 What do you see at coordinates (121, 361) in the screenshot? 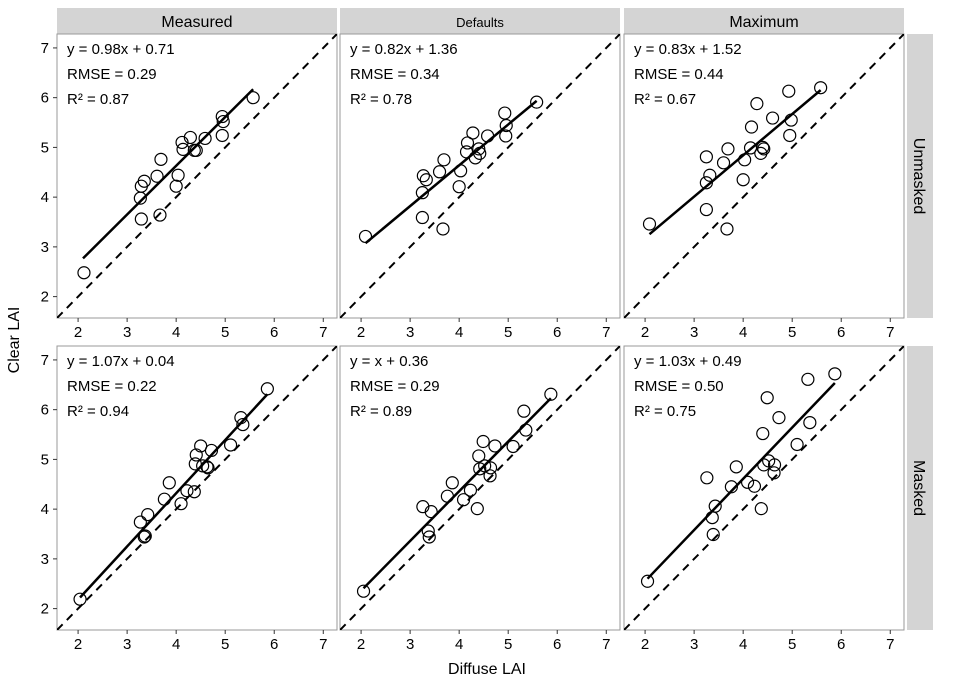
I see `fit-annotation: y = 1.07x + 0.04` at bounding box center [121, 361].